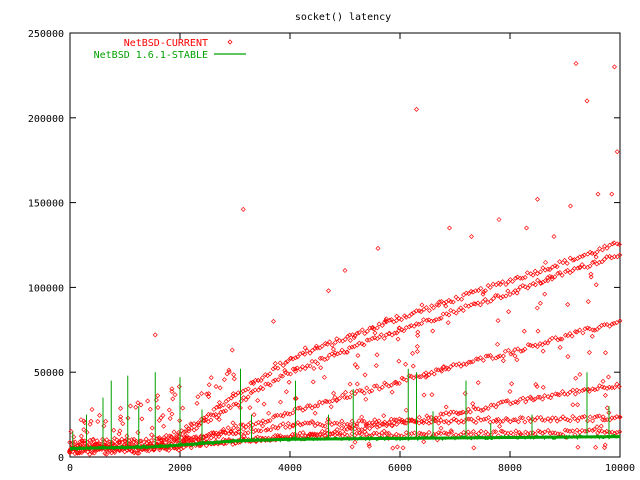 The width and height of the screenshot is (640, 480). Describe the element at coordinates (166, 43) in the screenshot. I see `legend-label-current: NetBSD-CURRENT` at that location.